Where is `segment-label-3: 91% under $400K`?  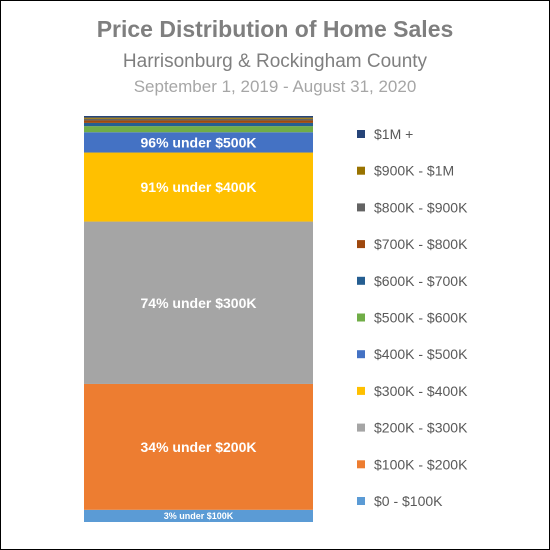
segment-label-3: 91% under $400K is located at coordinates (199, 187).